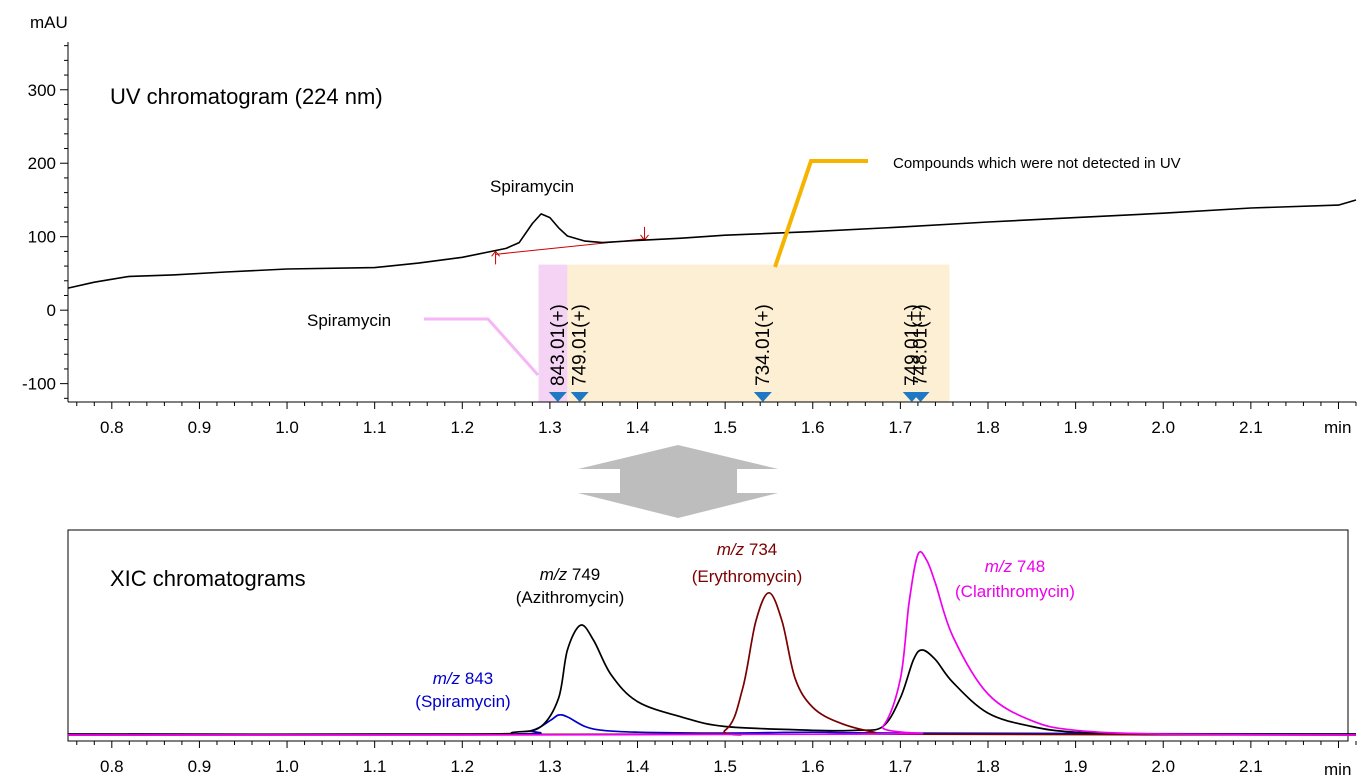  I want to click on mz749-value: 749, so click(583, 574).